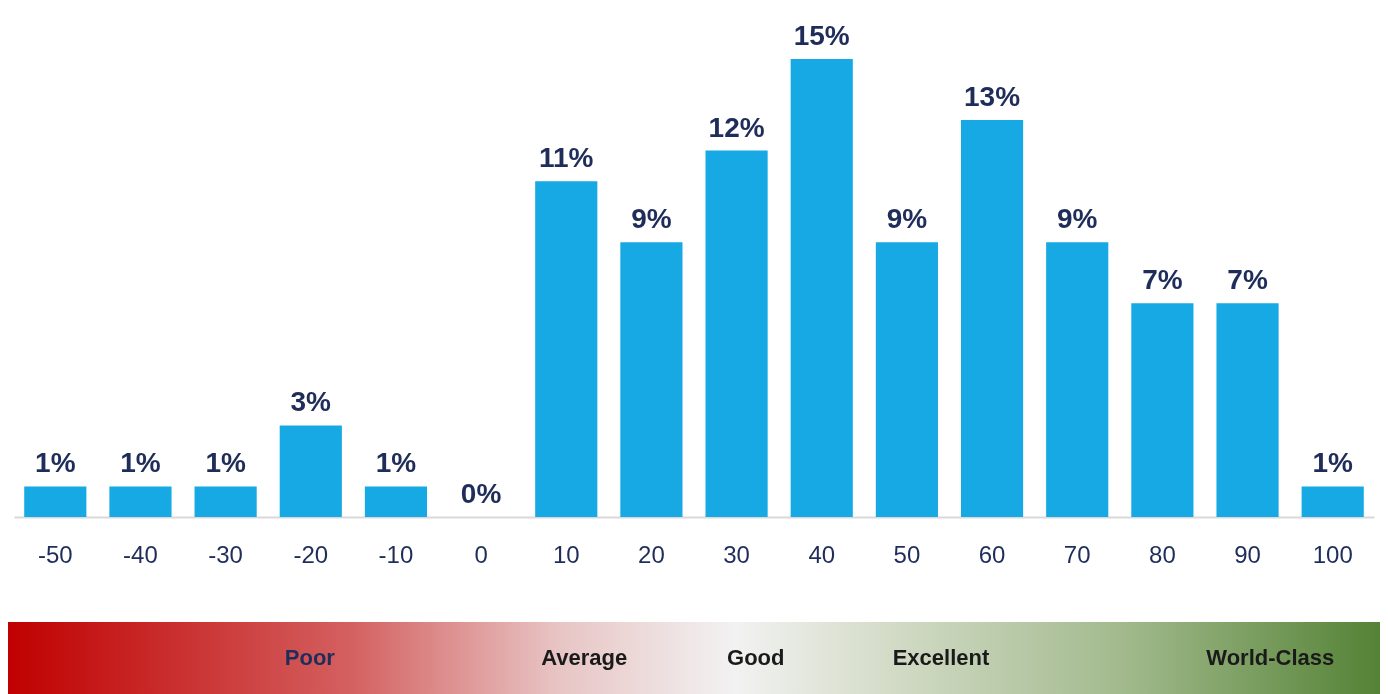 The height and width of the screenshot is (694, 1388). I want to click on x-tick-label: 70, so click(1077, 554).